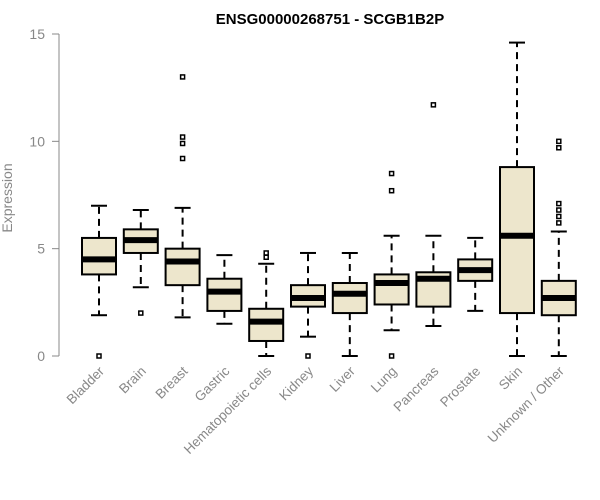 This screenshot has height=500, width=600. Describe the element at coordinates (7, 197) in the screenshot. I see `y-axis-label: Expression` at that location.